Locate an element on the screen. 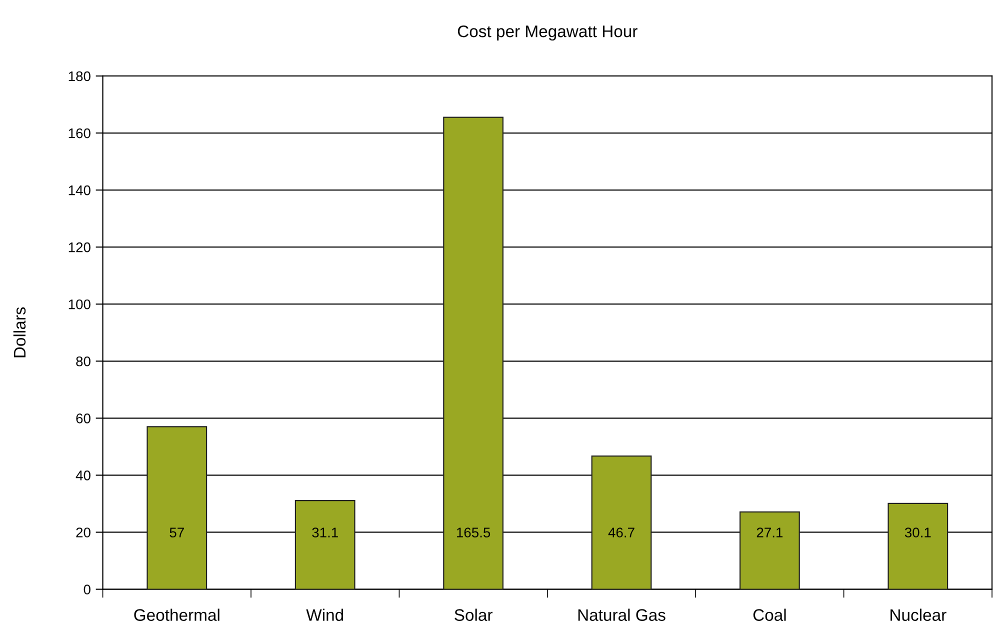  y-tick-label: 60 is located at coordinates (83, 419).